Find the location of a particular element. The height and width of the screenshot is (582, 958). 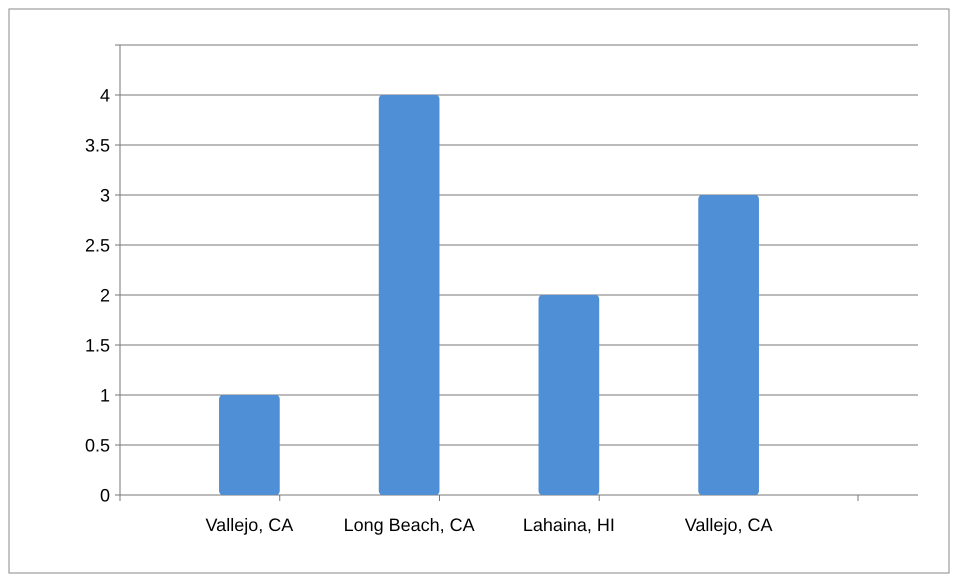

y-tick-label: 2.5 is located at coordinates (97, 245).